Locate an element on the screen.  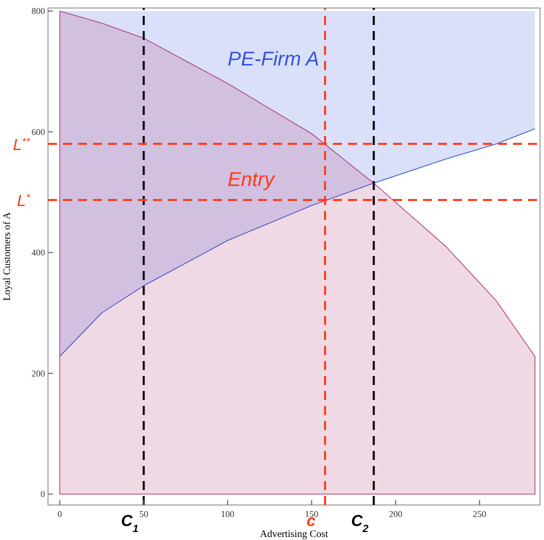
y-tick-label: 800 is located at coordinates (39, 11).